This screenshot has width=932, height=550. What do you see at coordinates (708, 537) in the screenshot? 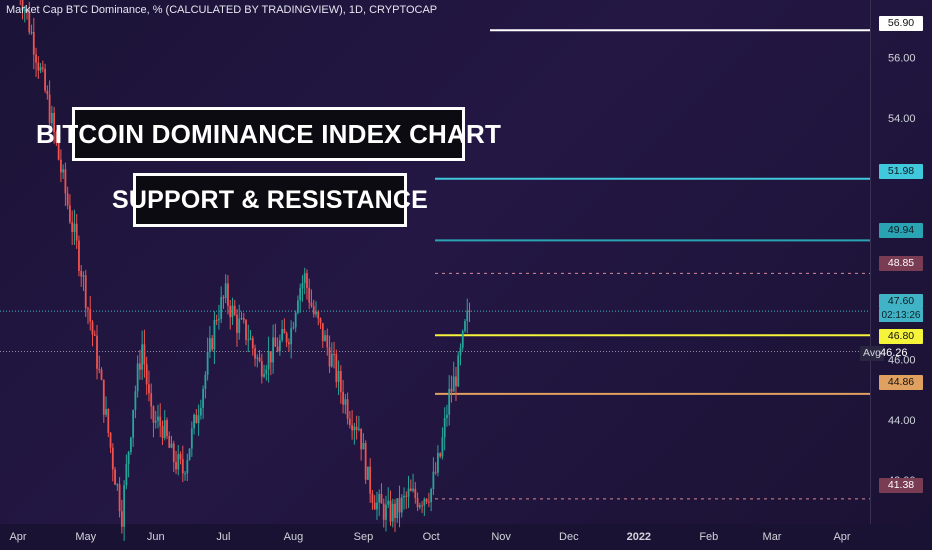
I see `x-tick-label: Feb` at bounding box center [708, 537].